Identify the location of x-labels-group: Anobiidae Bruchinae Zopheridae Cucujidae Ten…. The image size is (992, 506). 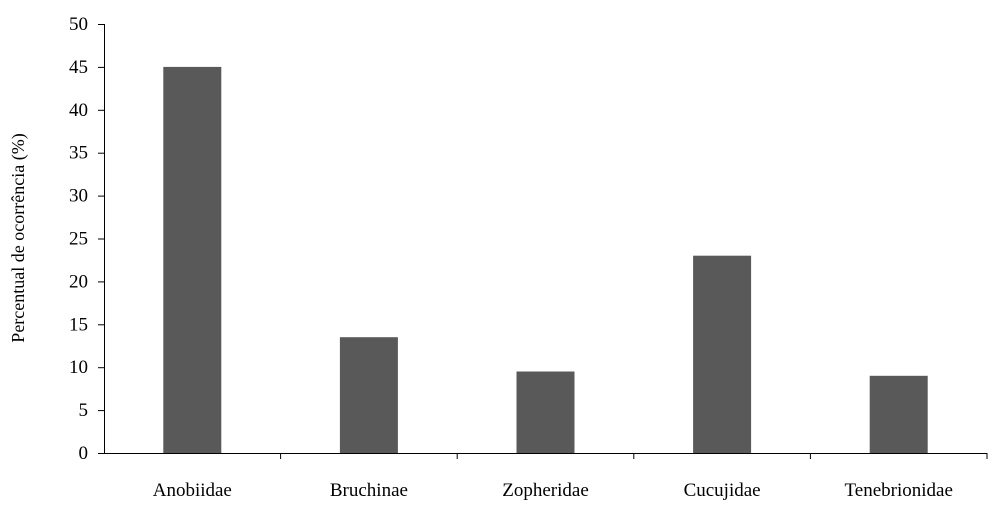
(553, 490).